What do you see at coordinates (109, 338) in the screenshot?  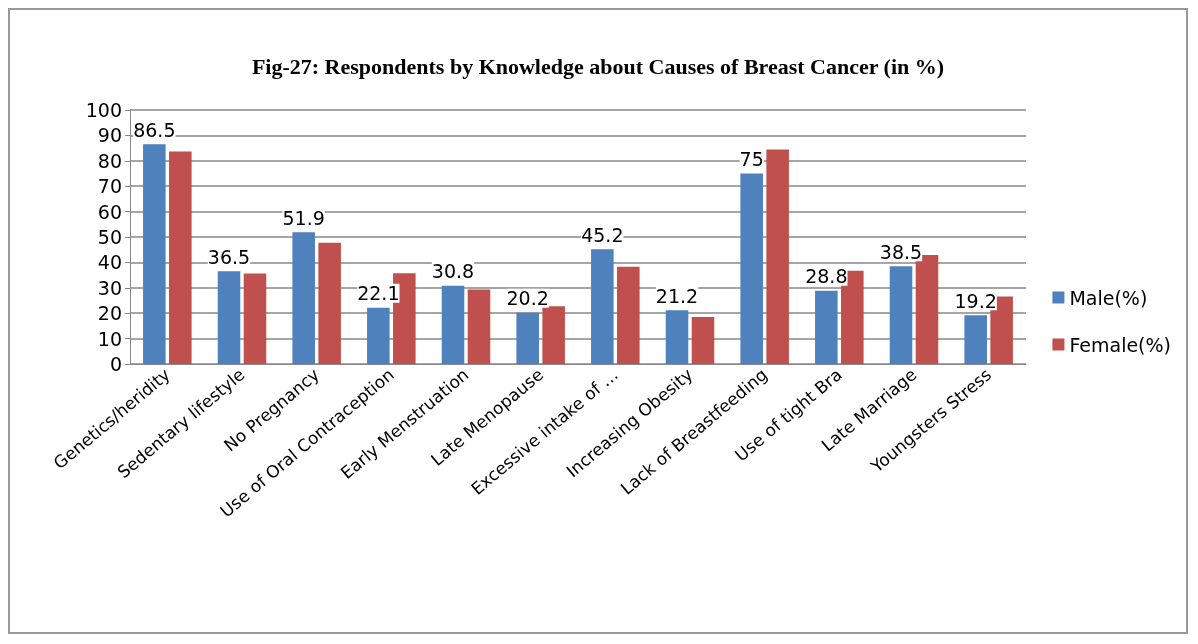 I see `y-tick-label: 10` at bounding box center [109, 338].